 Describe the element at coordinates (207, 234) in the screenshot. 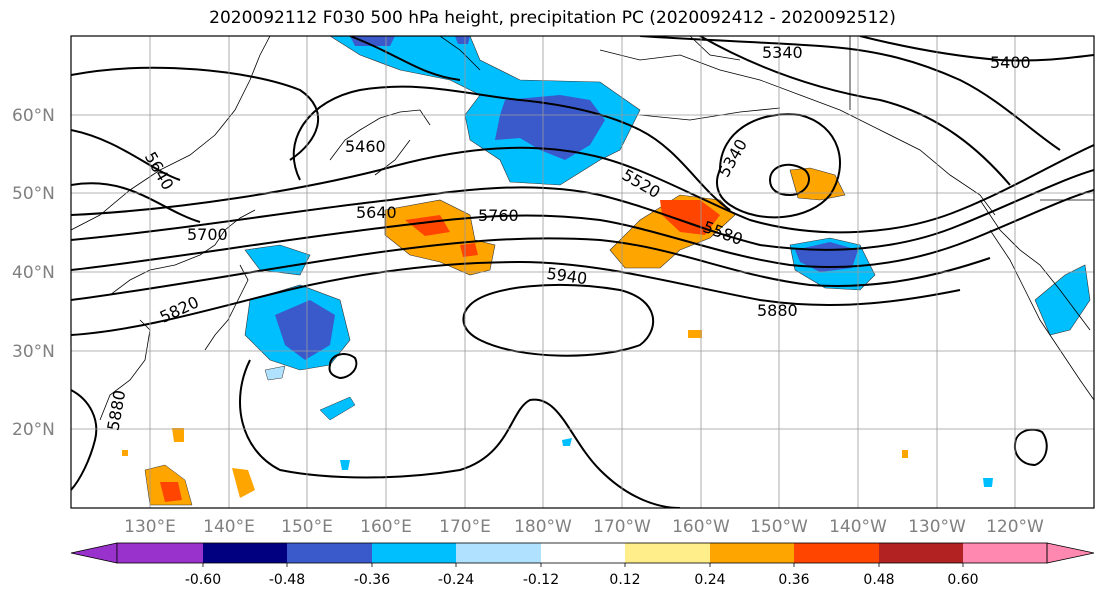

I see `contour-label: 5700` at that location.